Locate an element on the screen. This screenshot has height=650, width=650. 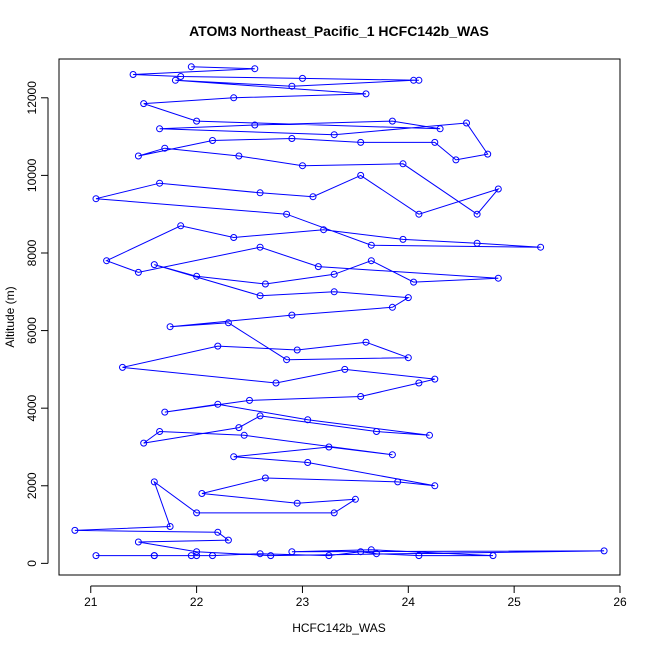
y-tick-label: 8000 is located at coordinates (32, 252).